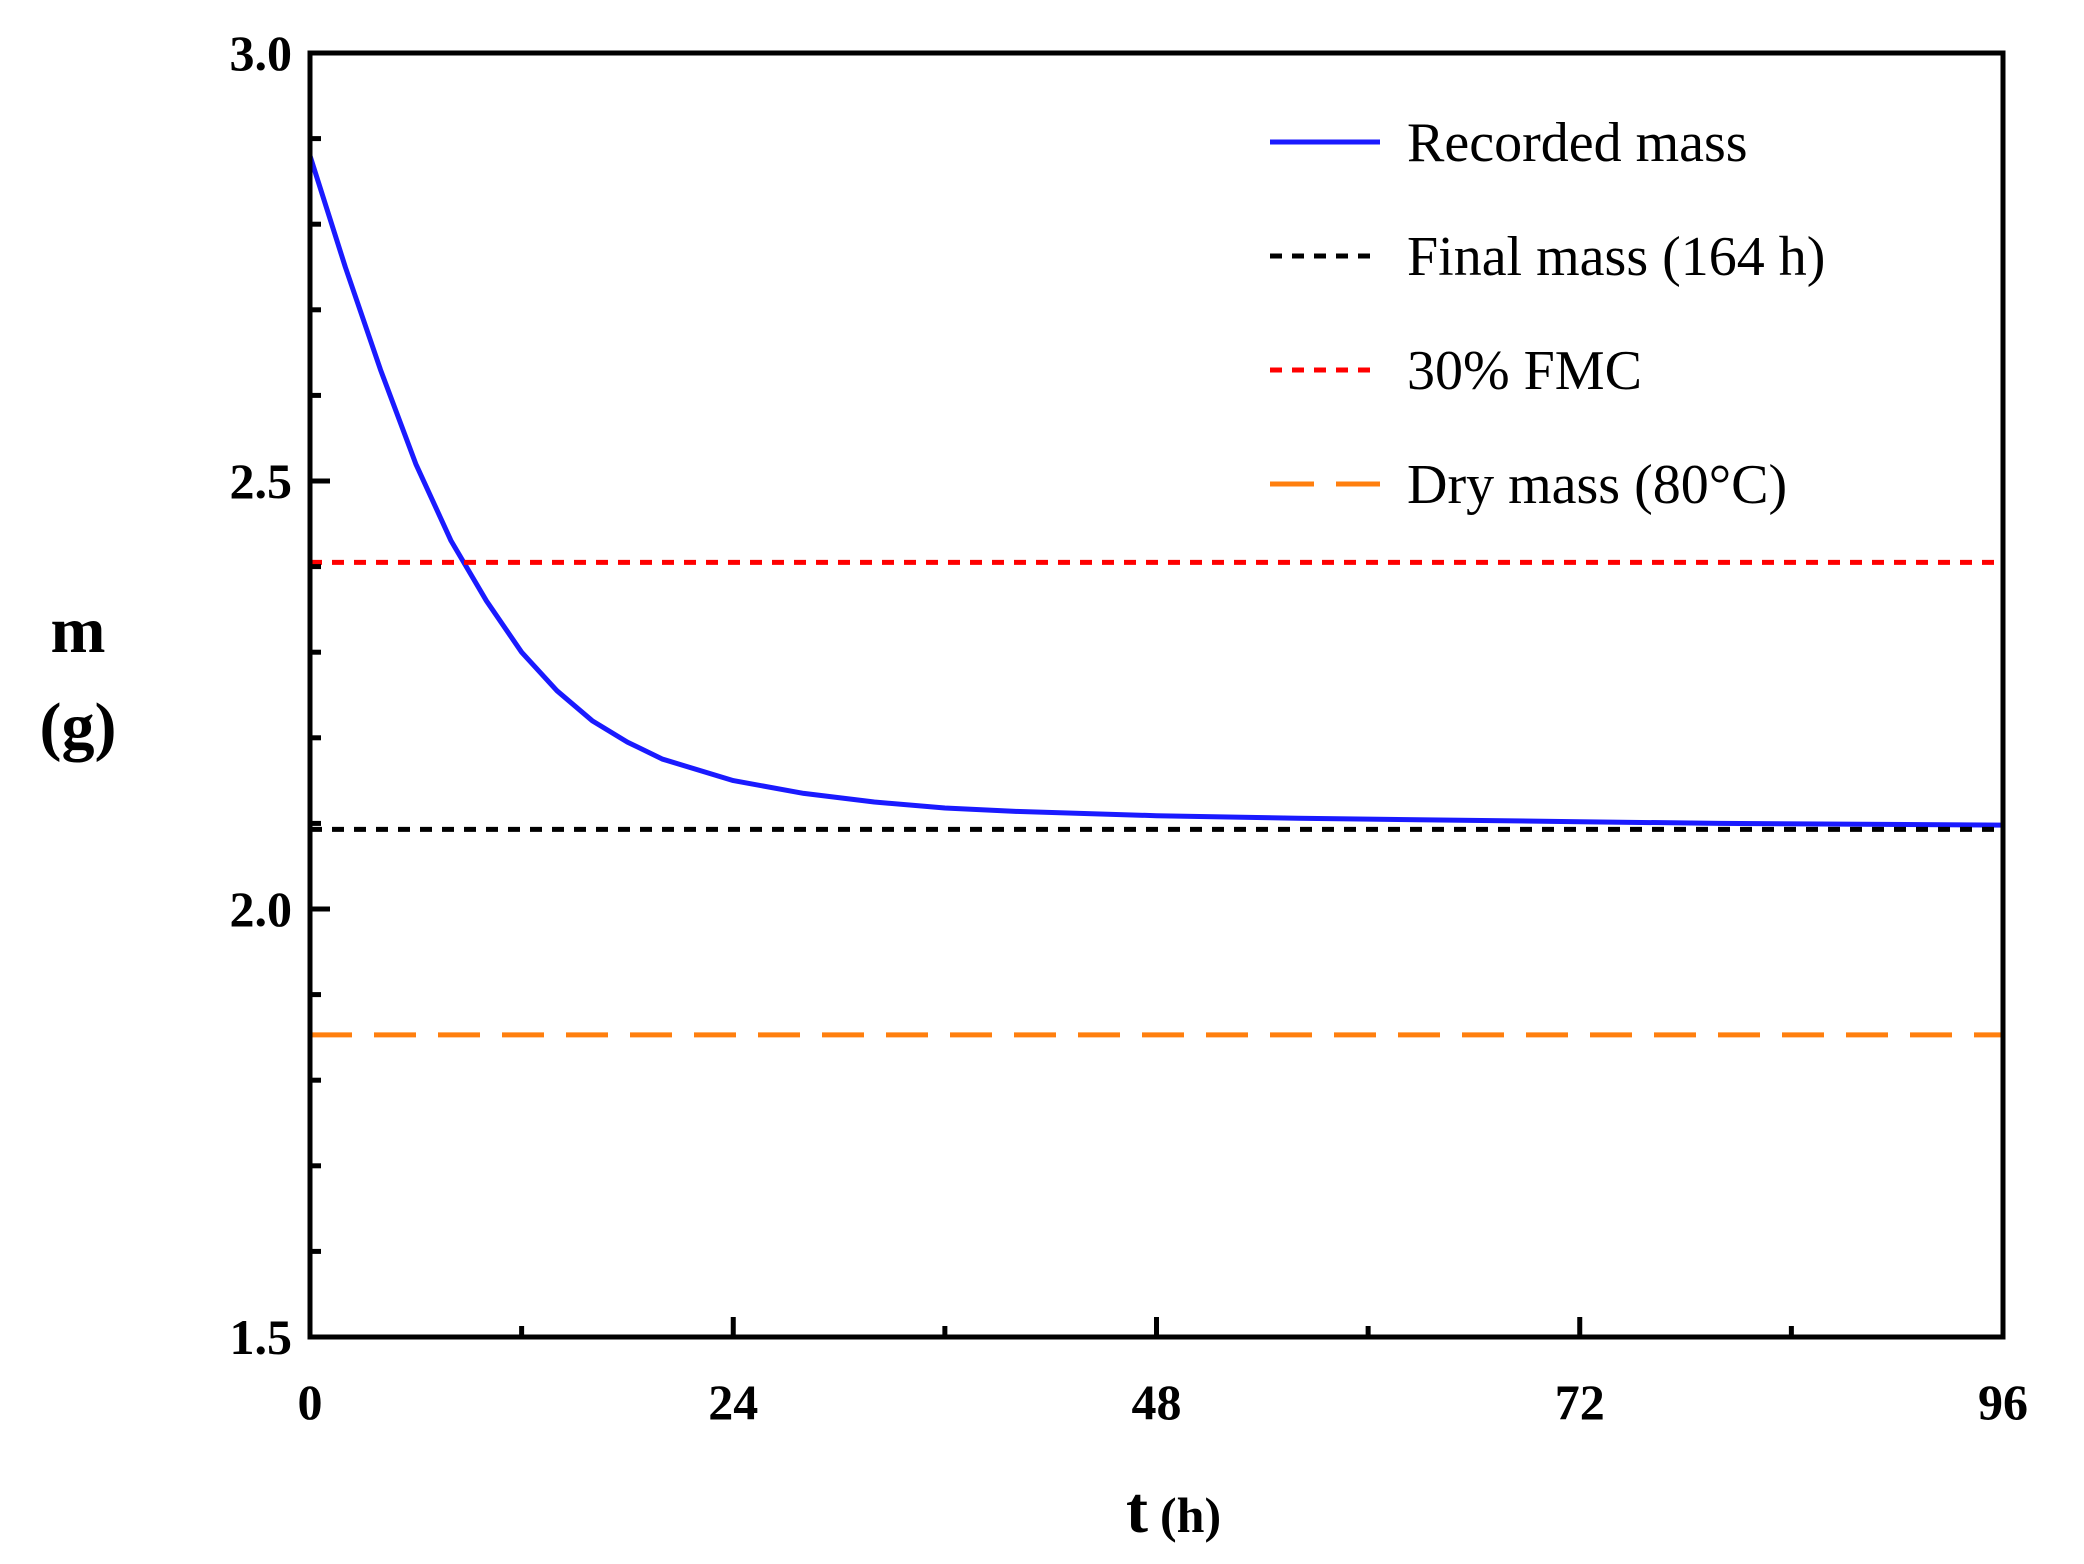  I want to click on y-axis-unit: (g), so click(78, 726).